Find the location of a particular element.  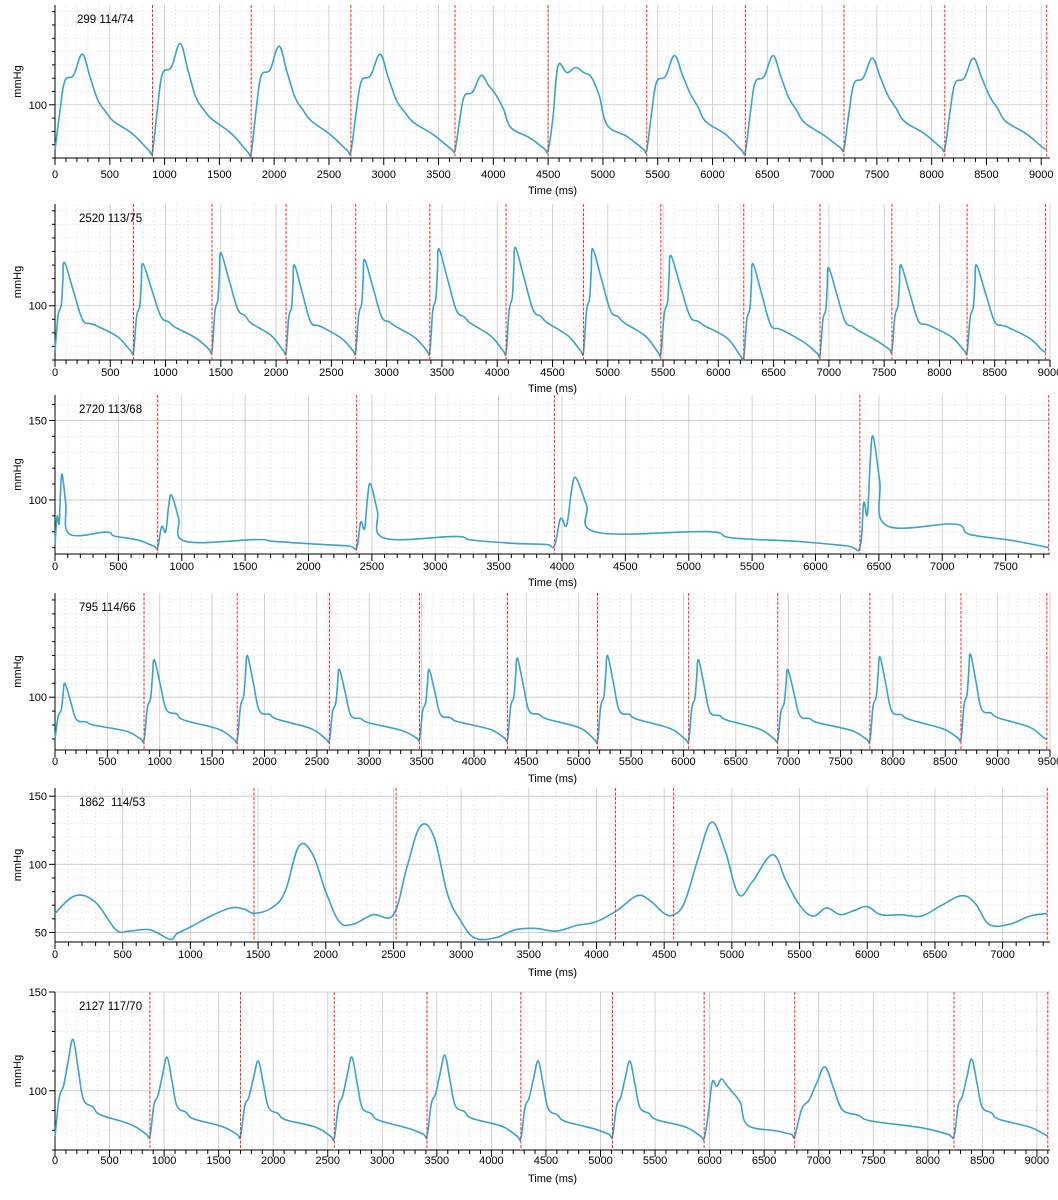

chart-title: 2127 117/70 is located at coordinates (110, 1007).